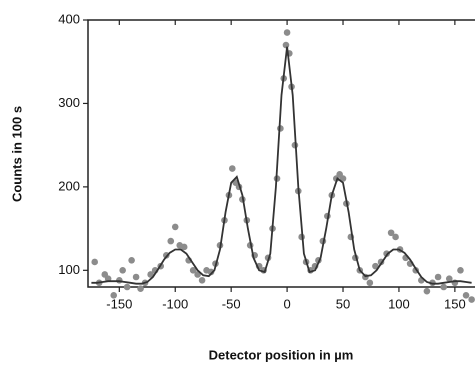 The width and height of the screenshot is (475, 369). I want to click on y-tick-label: 300, so click(69, 102).